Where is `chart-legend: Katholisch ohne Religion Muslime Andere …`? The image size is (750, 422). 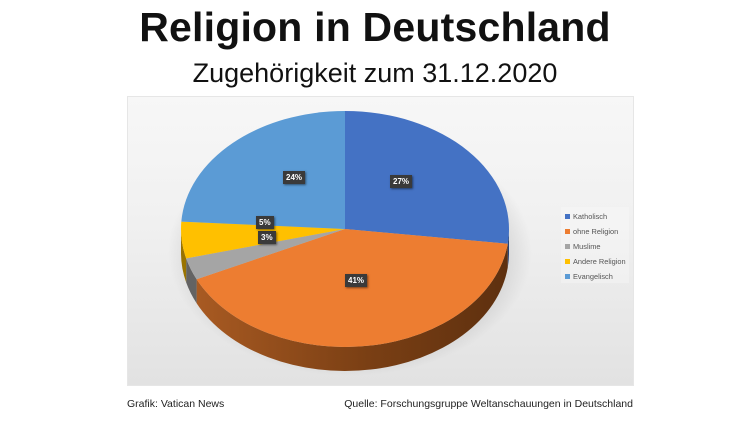
chart-legend: Katholisch ohne Religion Muslime Andere … is located at coordinates (595, 245).